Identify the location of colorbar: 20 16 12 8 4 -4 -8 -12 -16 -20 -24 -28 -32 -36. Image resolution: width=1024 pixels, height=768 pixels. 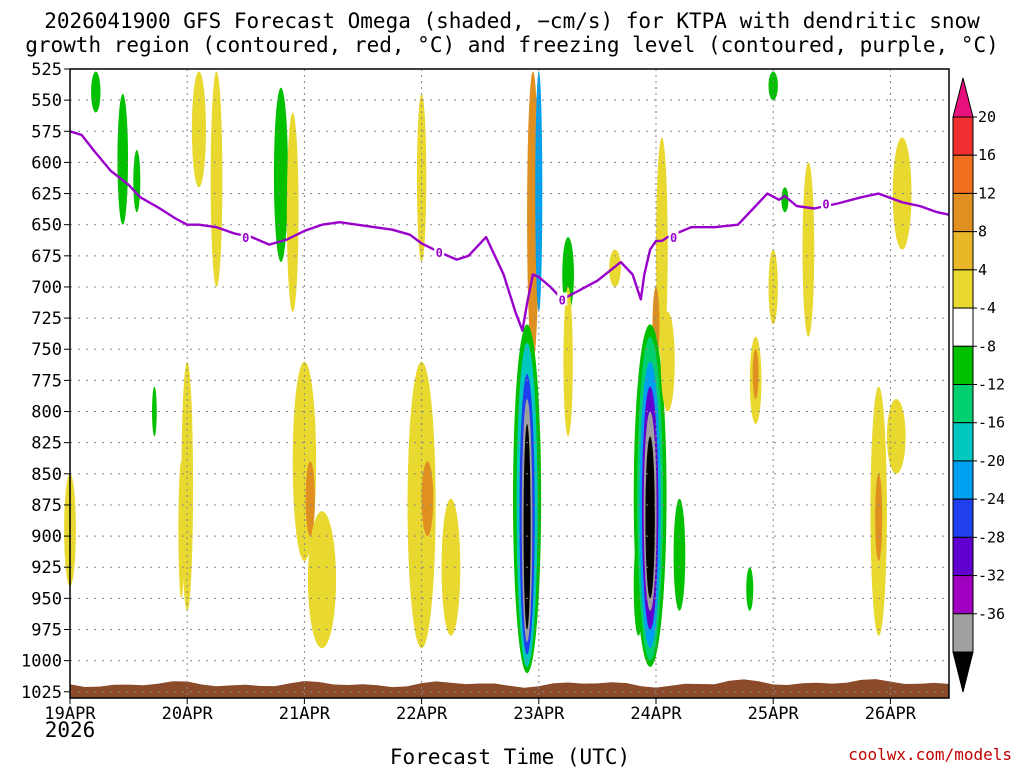
(978, 385).